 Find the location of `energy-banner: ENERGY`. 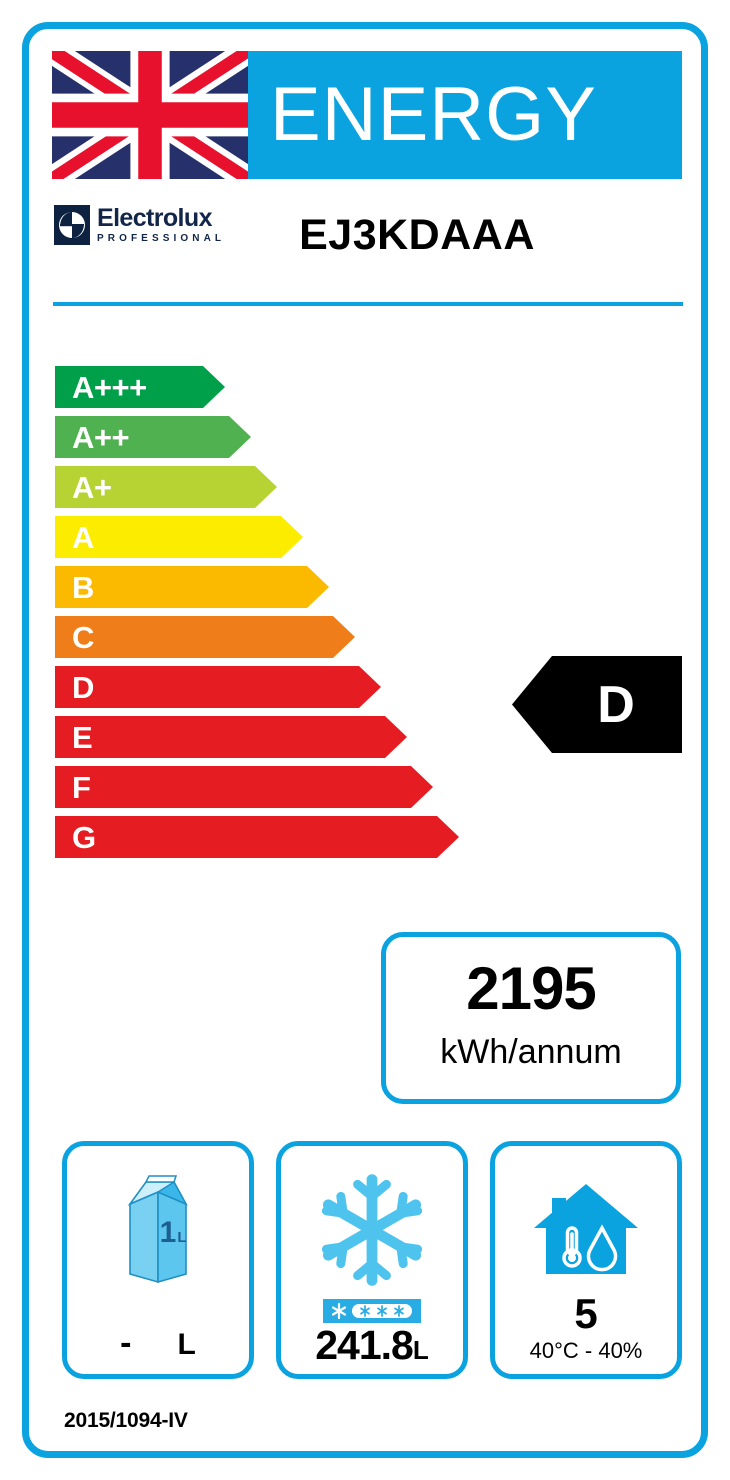

energy-banner: ENERGY is located at coordinates (465, 115).